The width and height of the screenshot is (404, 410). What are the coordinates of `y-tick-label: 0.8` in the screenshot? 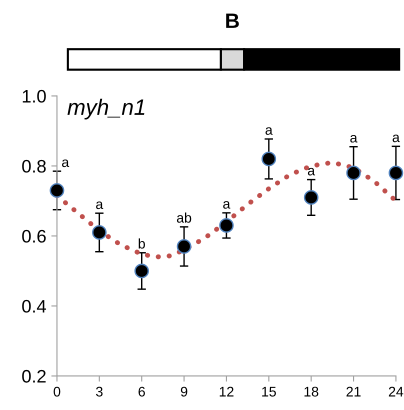 It's located at (34, 166).